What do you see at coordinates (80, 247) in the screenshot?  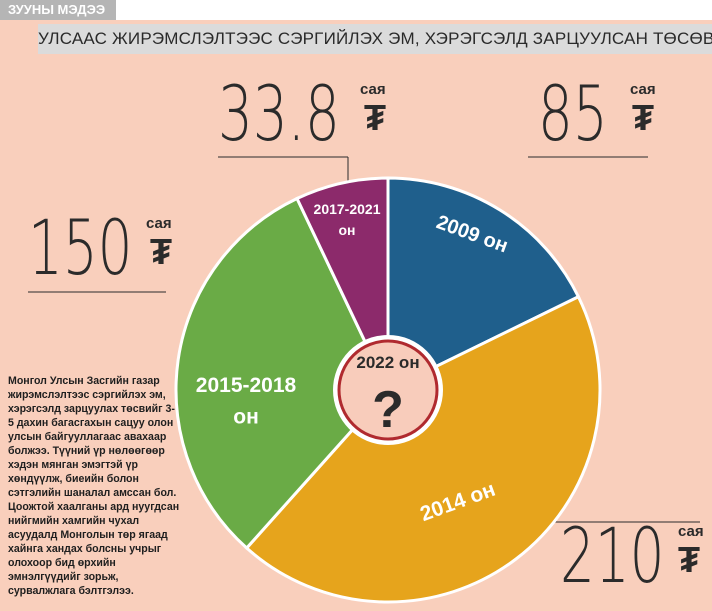 I see `value-number: 150` at bounding box center [80, 247].